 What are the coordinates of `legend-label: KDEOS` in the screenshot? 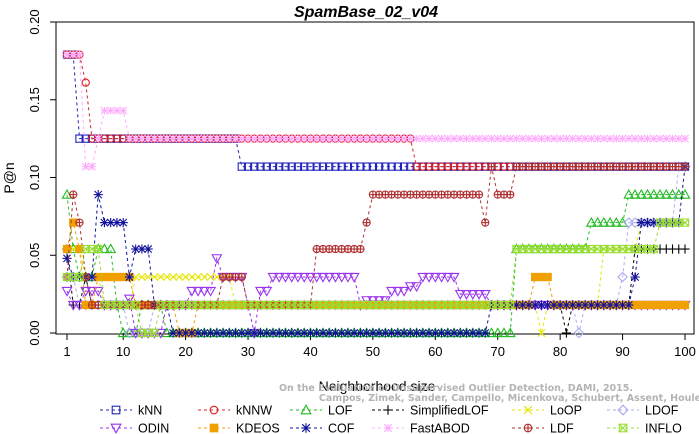 It's located at (258, 428).